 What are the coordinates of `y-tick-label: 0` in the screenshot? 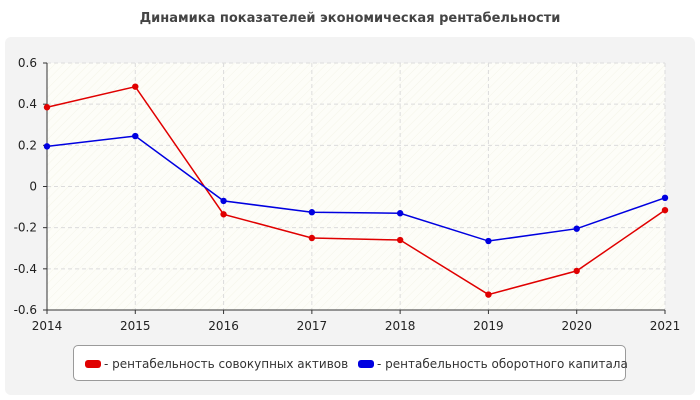 It's located at (33, 187).